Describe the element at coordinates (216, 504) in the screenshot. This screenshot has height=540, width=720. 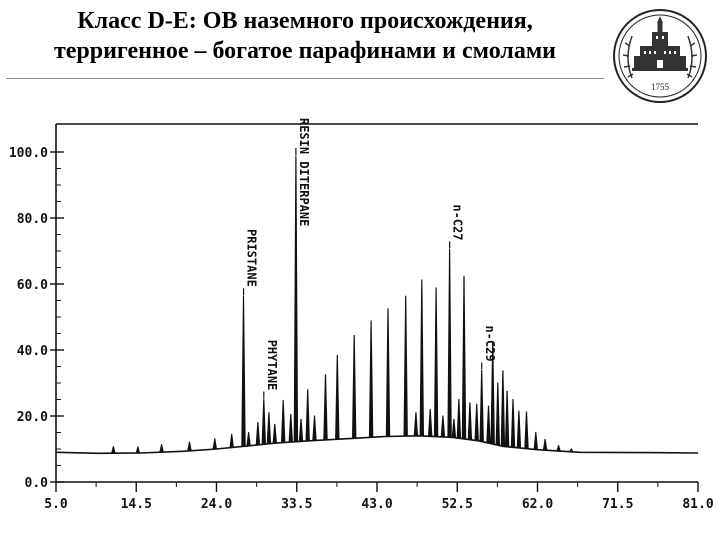
I see `x-tick-label: 24.0` at that location.